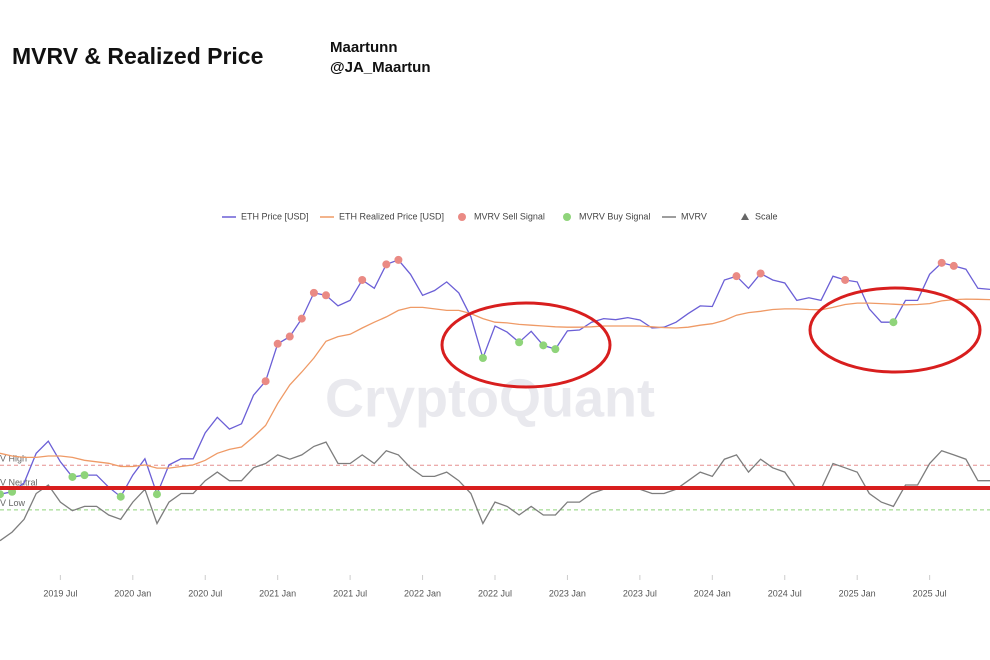  What do you see at coordinates (132, 593) in the screenshot?
I see `x-tick-label: 2020 Jan` at bounding box center [132, 593].